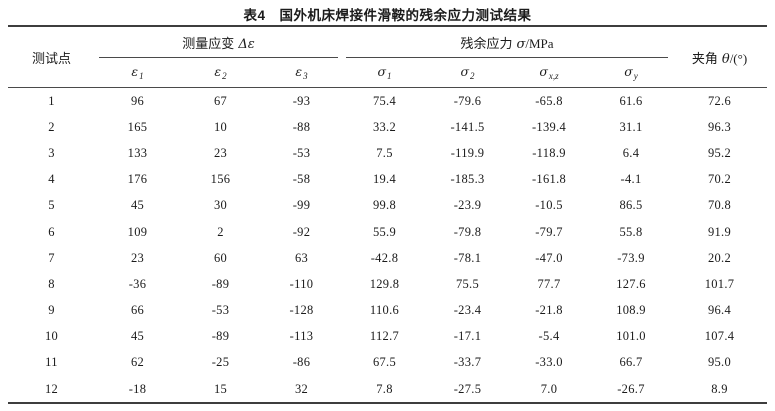 The height and width of the screenshot is (411, 775). Describe the element at coordinates (738, 58) in the screenshot. I see `angle-unit: /(°)` at that location.